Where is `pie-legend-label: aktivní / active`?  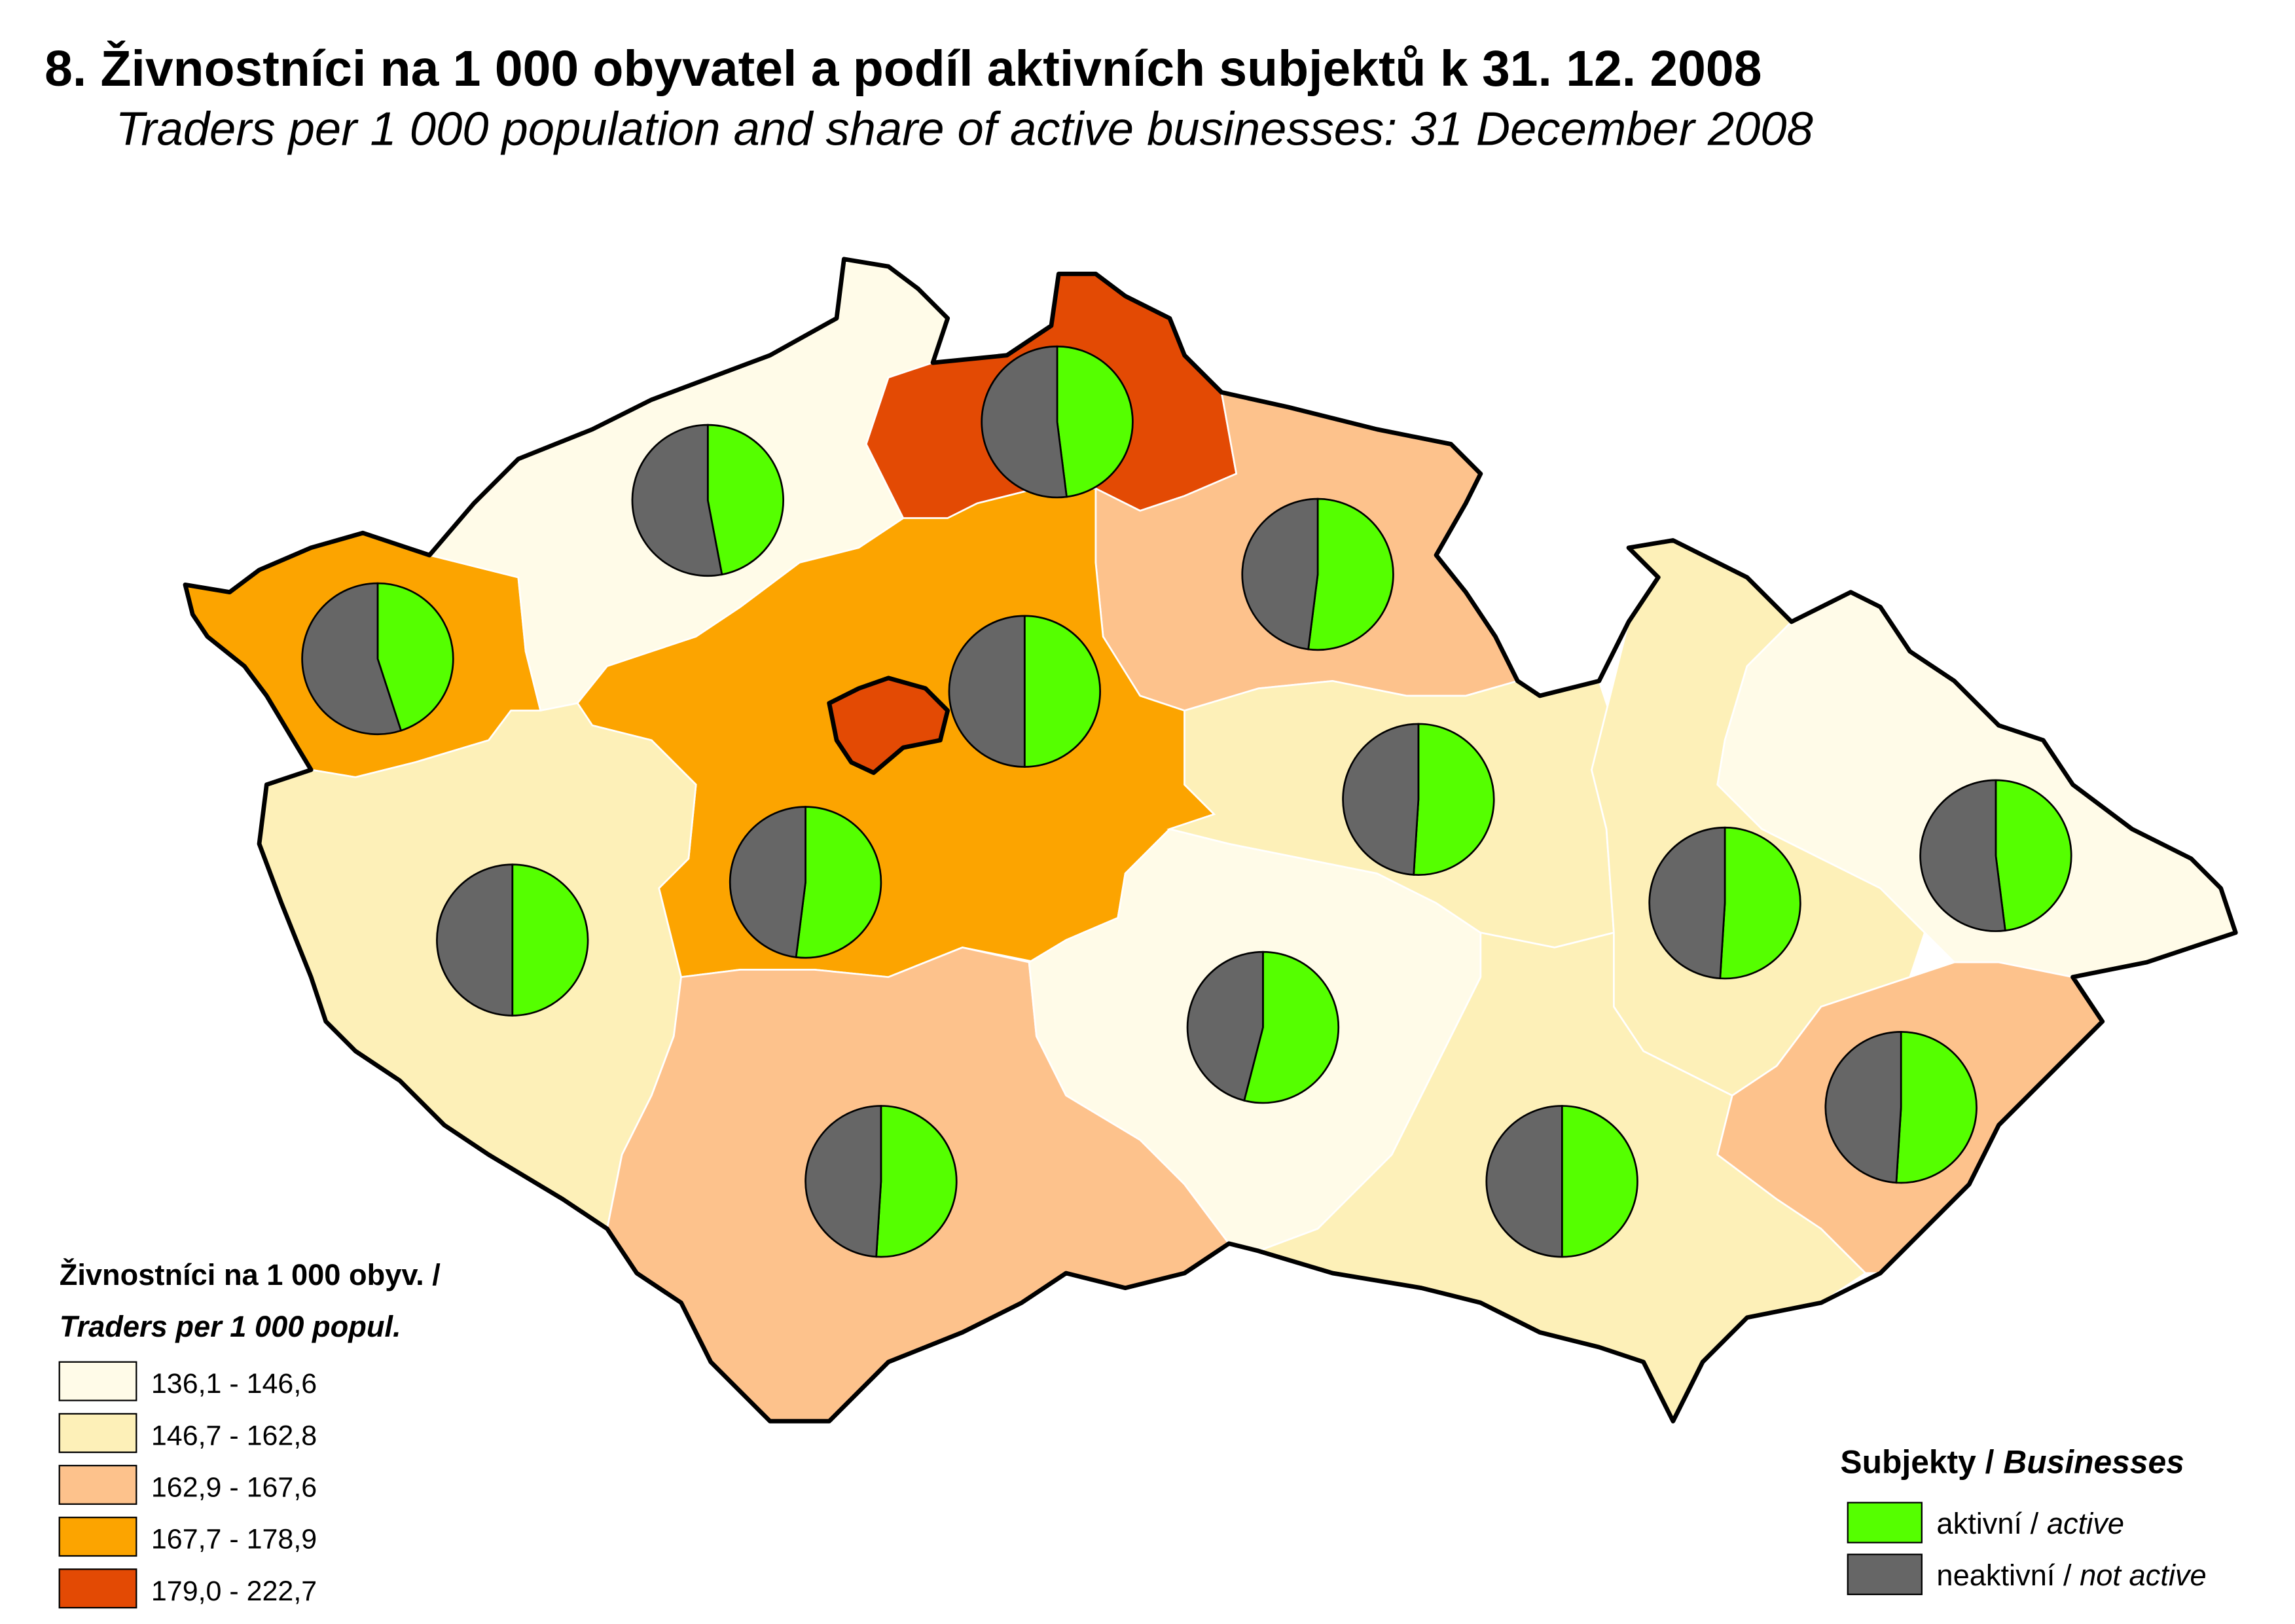
pie-legend-label: aktivní / active is located at coordinates (2030, 1523).